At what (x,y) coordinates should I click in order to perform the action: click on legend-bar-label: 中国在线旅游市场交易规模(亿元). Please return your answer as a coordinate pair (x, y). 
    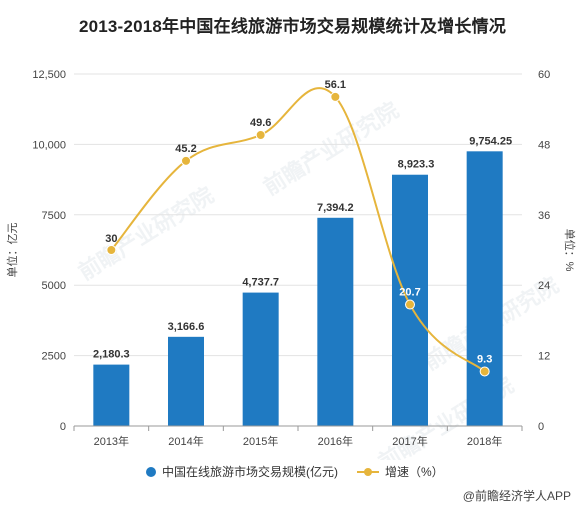
    Looking at the image, I should click on (250, 472).